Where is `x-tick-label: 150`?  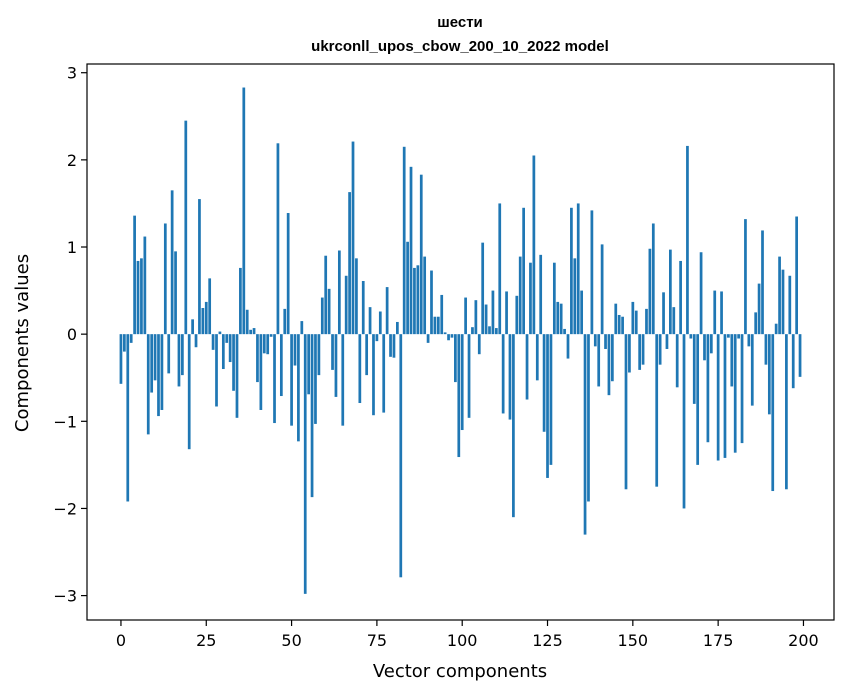
x-tick-label: 150 is located at coordinates (633, 640).